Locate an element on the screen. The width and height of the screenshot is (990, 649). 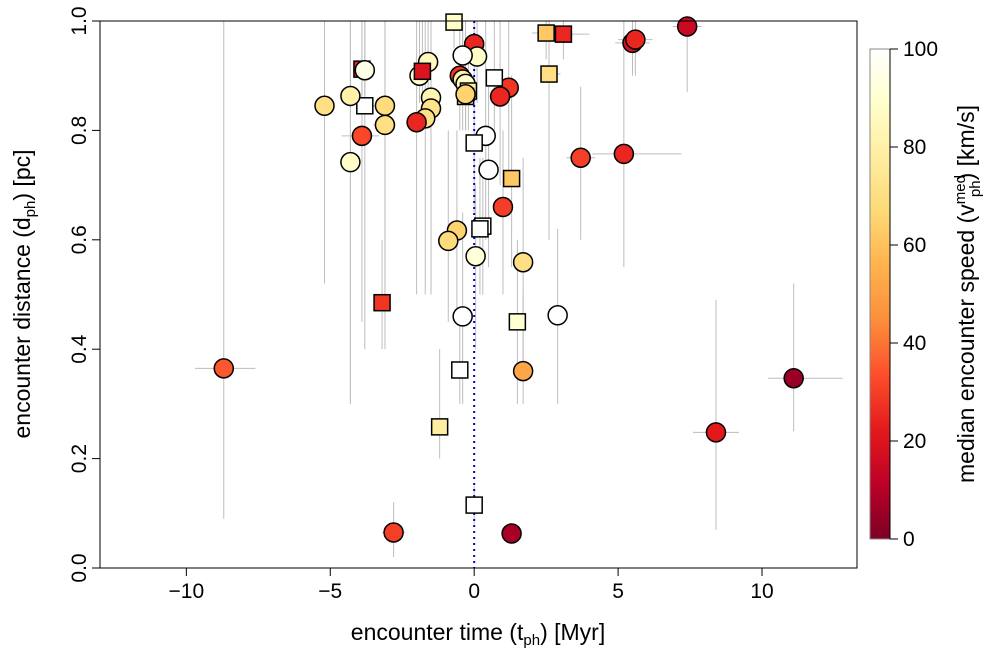
colorbar-tick-label: 0 is located at coordinates (909, 539).